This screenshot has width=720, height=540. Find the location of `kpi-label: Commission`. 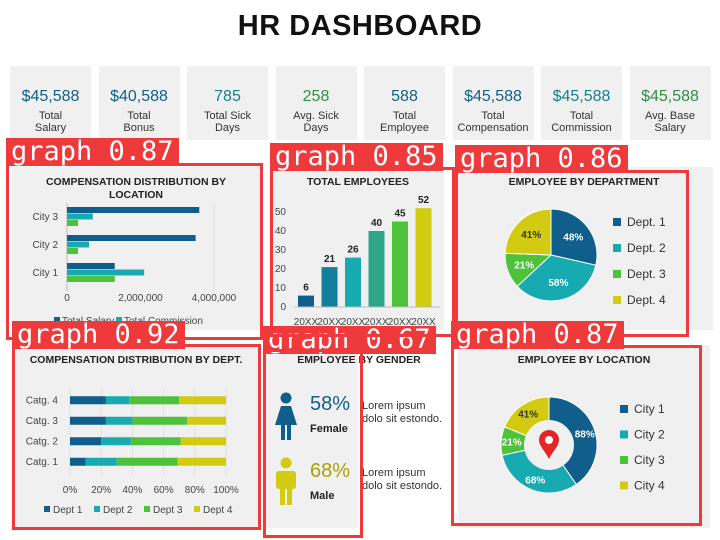

kpi-label: Commission is located at coordinates (581, 128).